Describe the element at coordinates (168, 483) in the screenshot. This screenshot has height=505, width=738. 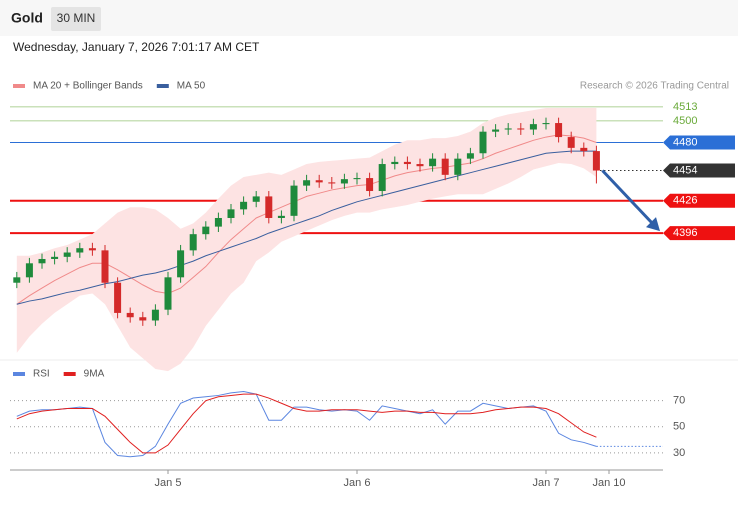
I see `x-tick-label: Jan 5` at that location.